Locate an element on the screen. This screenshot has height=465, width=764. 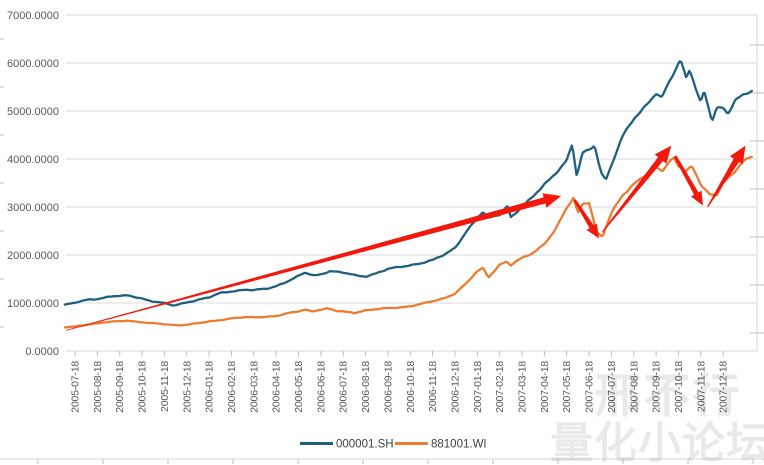
x-tick-label: 2006-01-18 is located at coordinates (210, 387).